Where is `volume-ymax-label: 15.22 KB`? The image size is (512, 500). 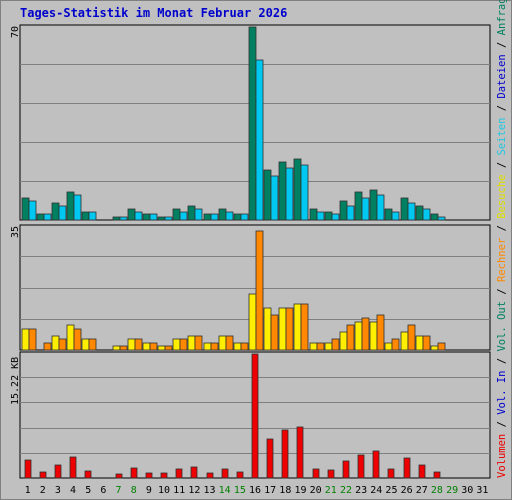 volume-ymax-label: 15.22 KB is located at coordinates (15, 380).